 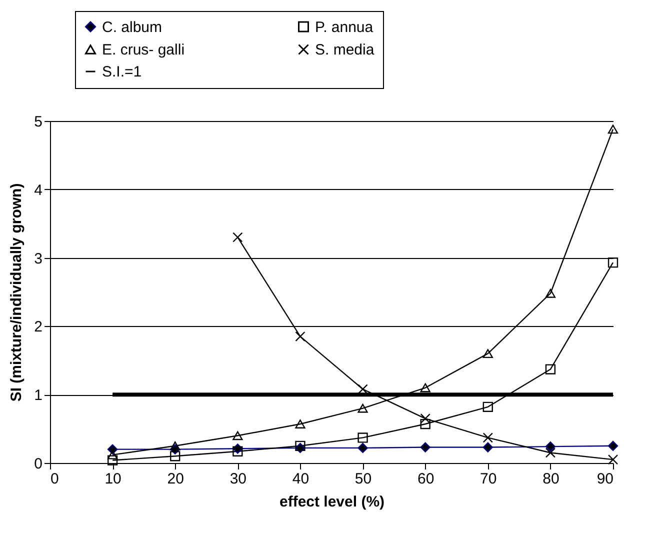 I want to click on x-tick-label: 70, so click(x=488, y=479).